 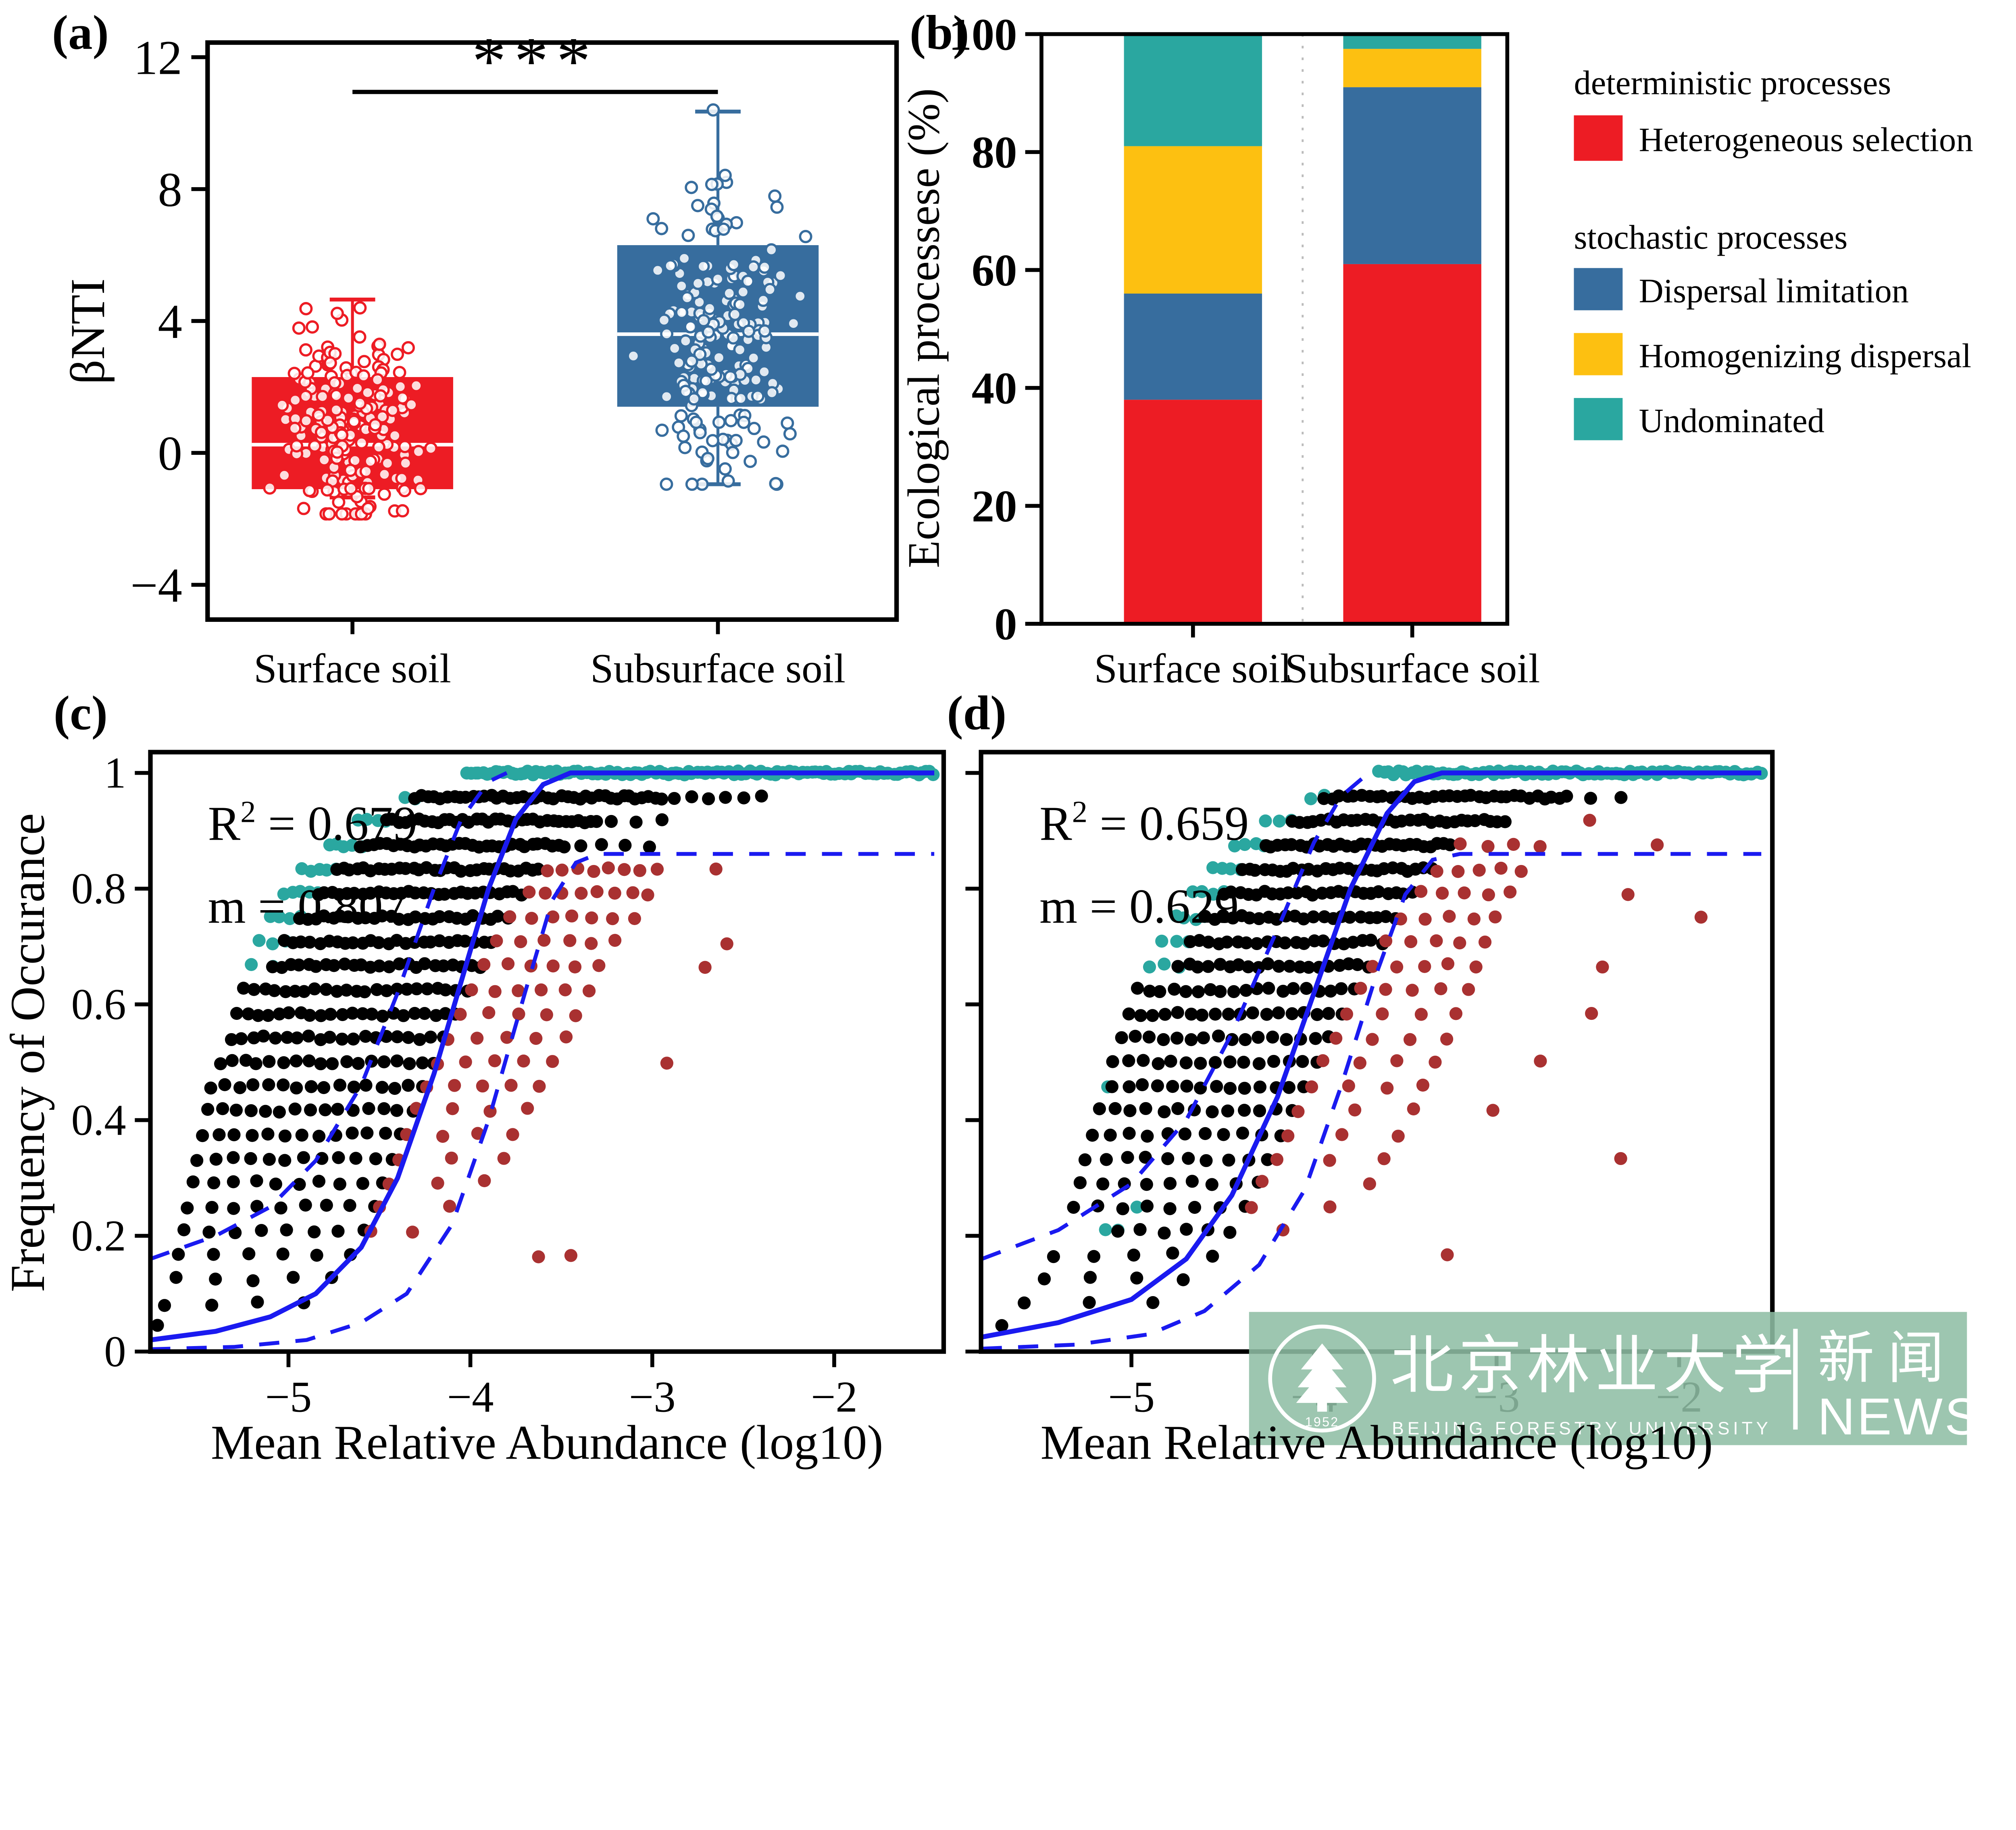 I want to click on confidence-upper-dashed, so click(x=1175, y=1016).